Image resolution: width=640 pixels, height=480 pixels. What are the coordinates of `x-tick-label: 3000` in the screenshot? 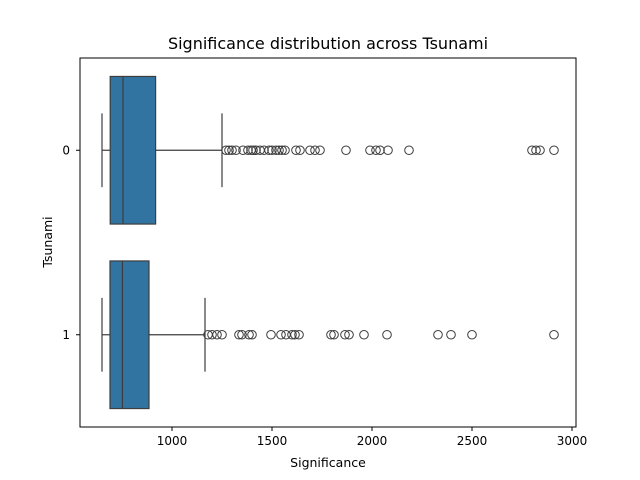 It's located at (572, 441).